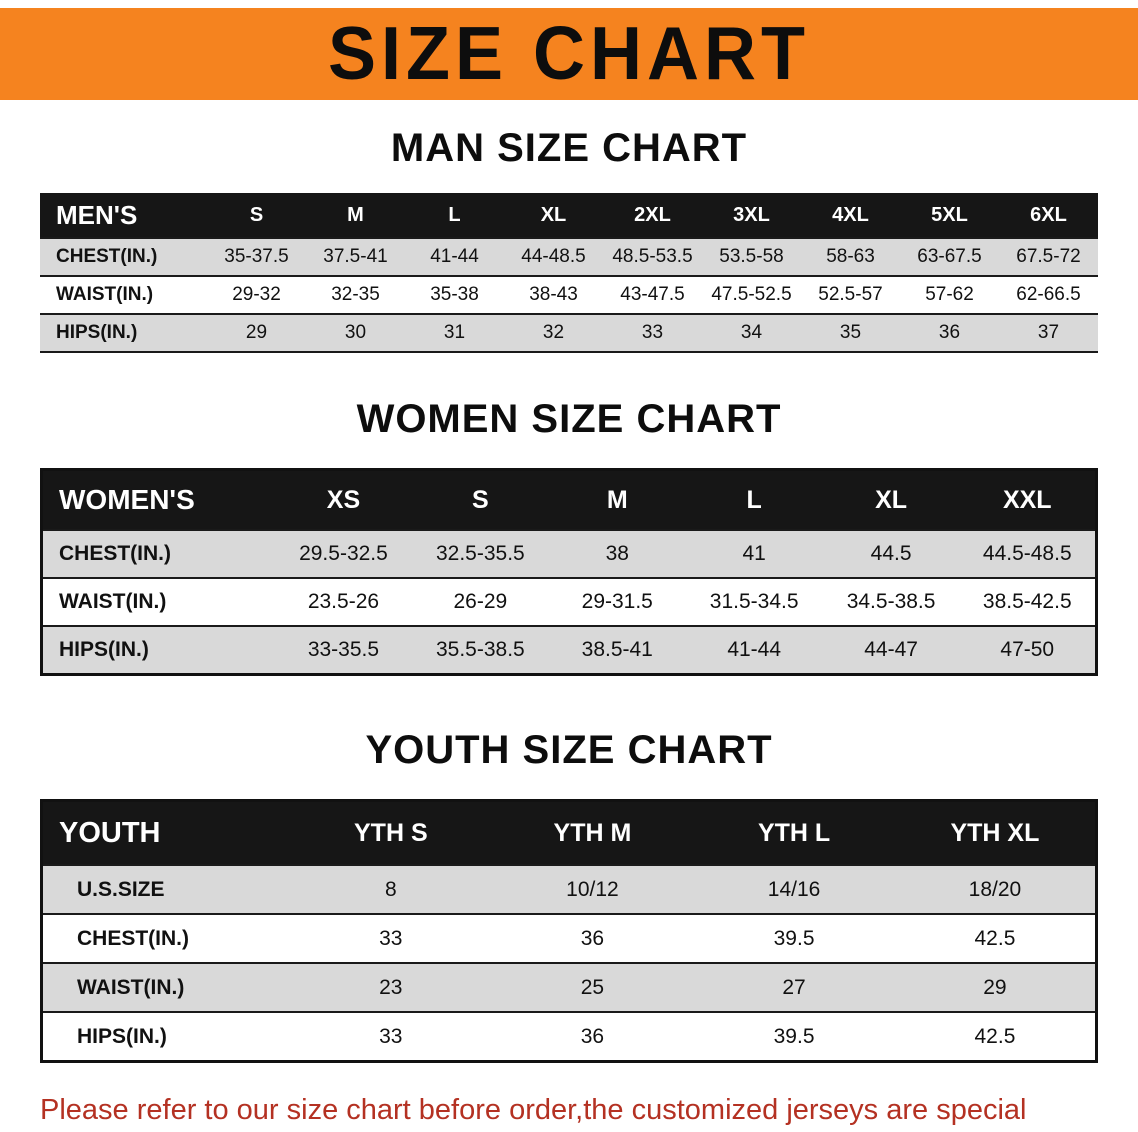 The height and width of the screenshot is (1132, 1138). I want to click on value-cell: 41, so click(754, 553).